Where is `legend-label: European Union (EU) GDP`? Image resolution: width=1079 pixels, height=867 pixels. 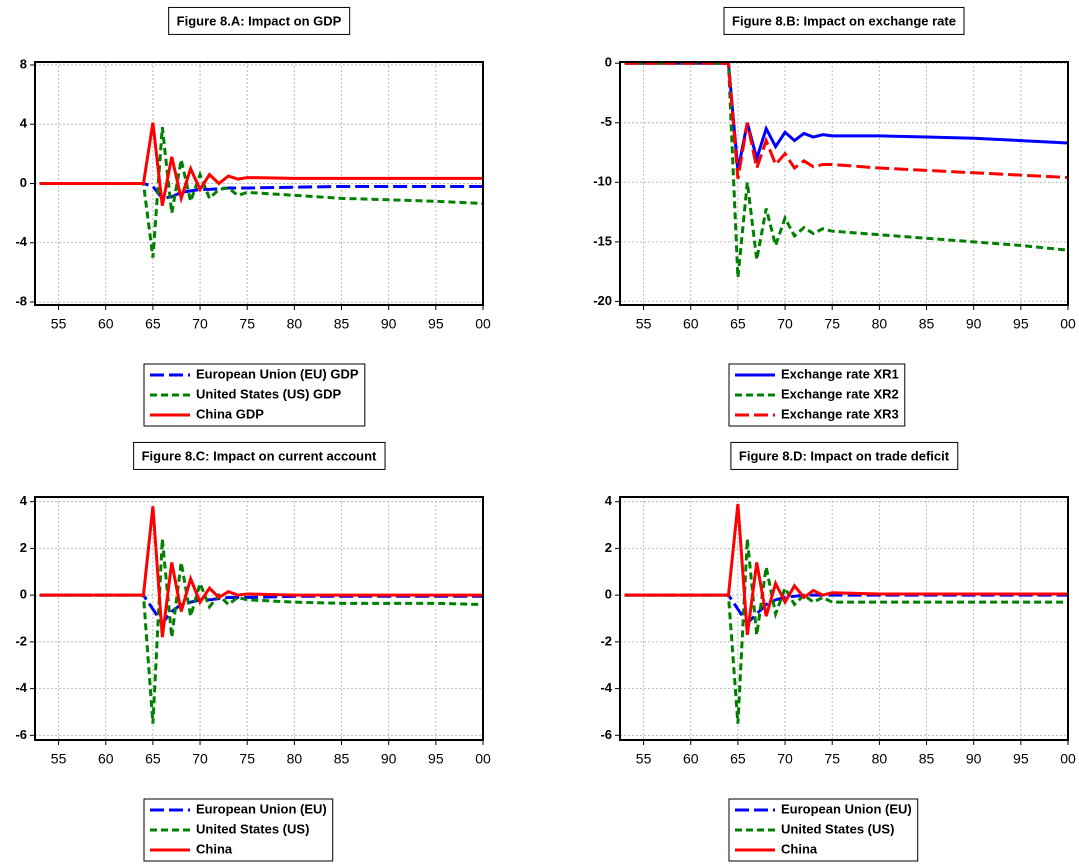 legend-label: European Union (EU) GDP is located at coordinates (277, 373).